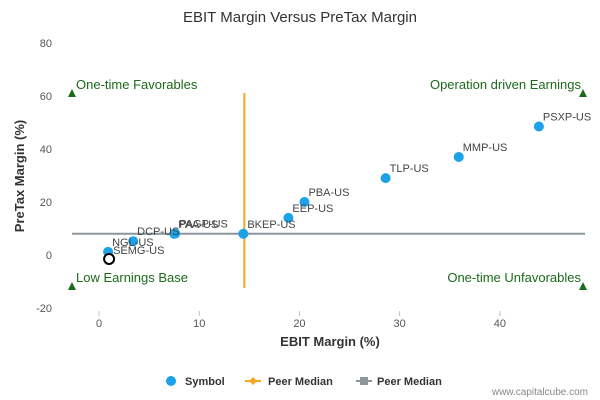  I want to click on data-point-dcp-us, so click(133, 241).